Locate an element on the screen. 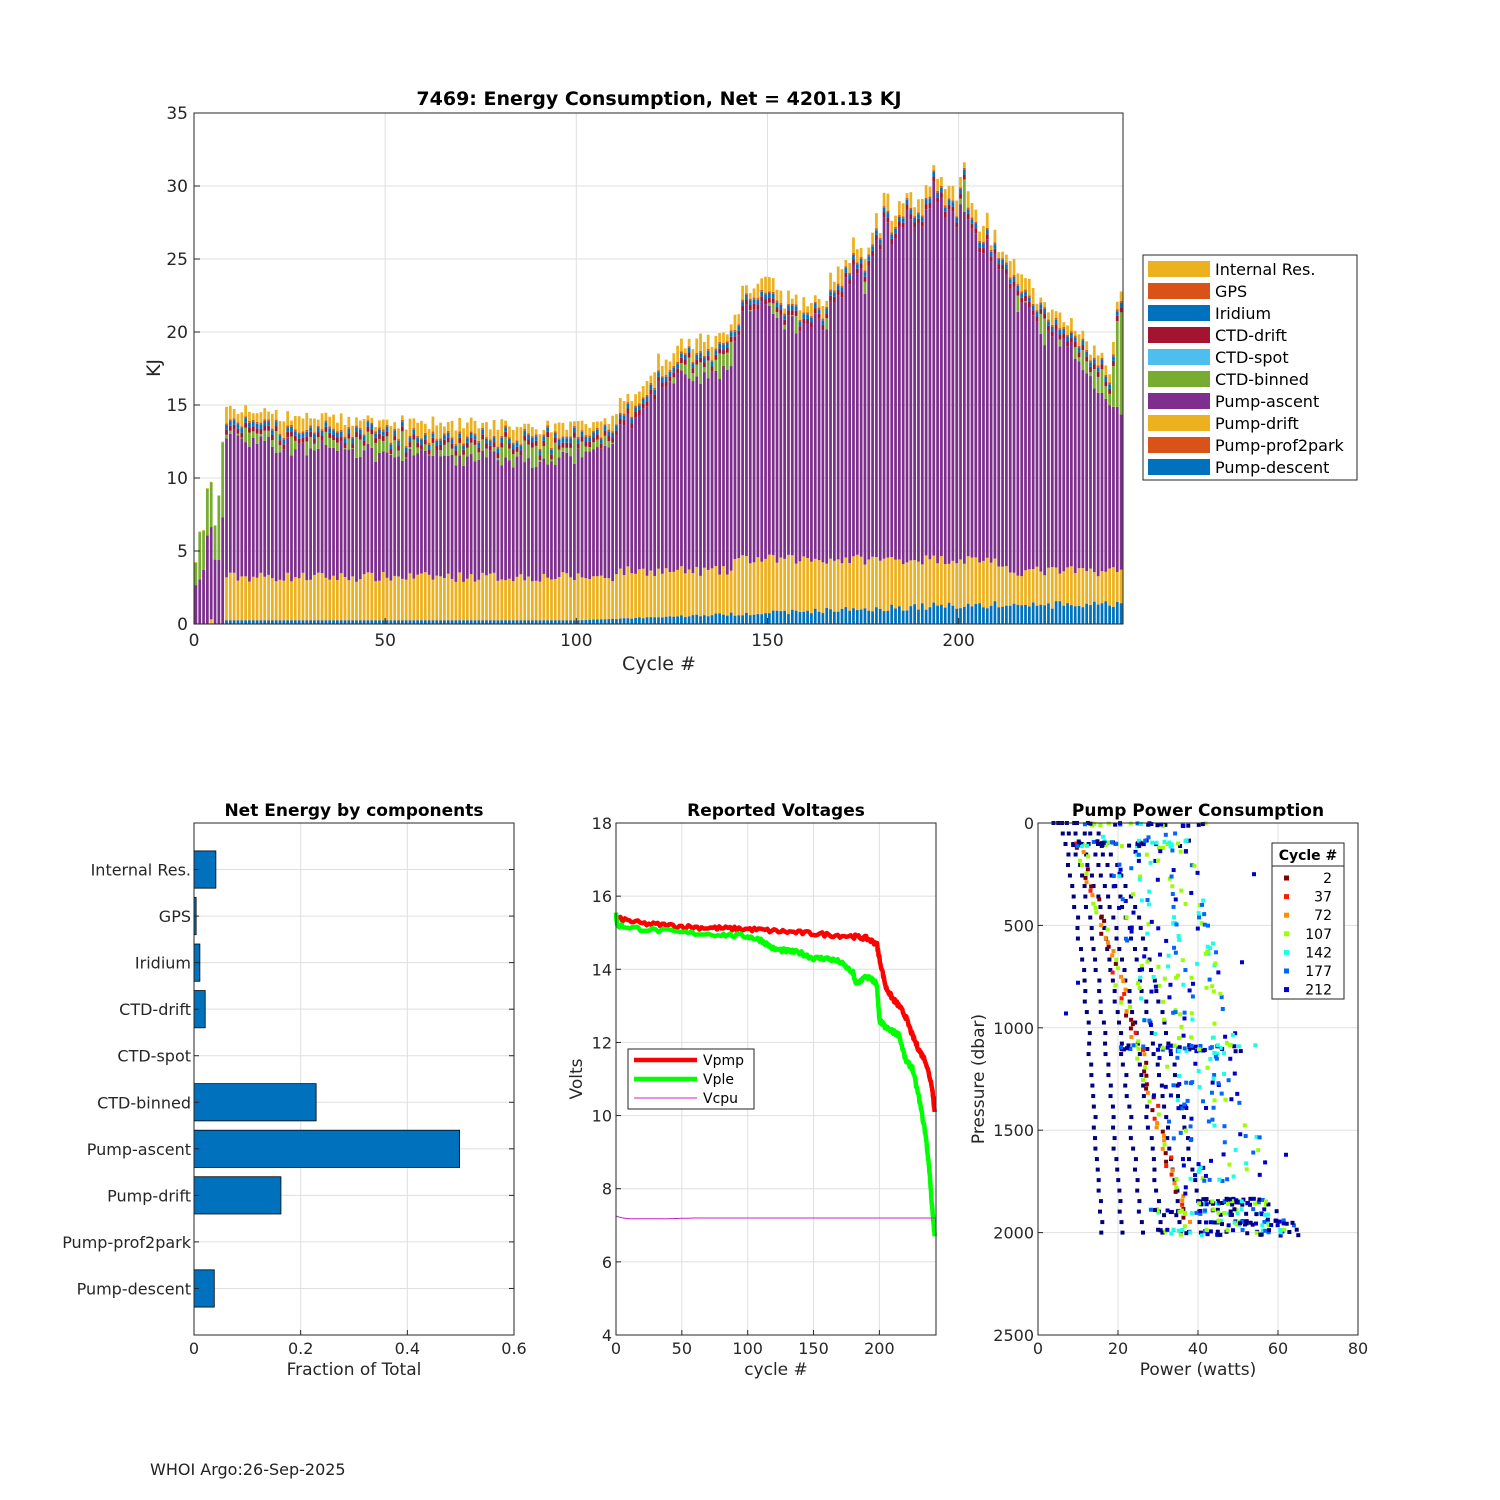 Image resolution: width=1500 pixels, height=1500 pixels. voltages-ytick-label: 4 is located at coordinates (607, 1335).